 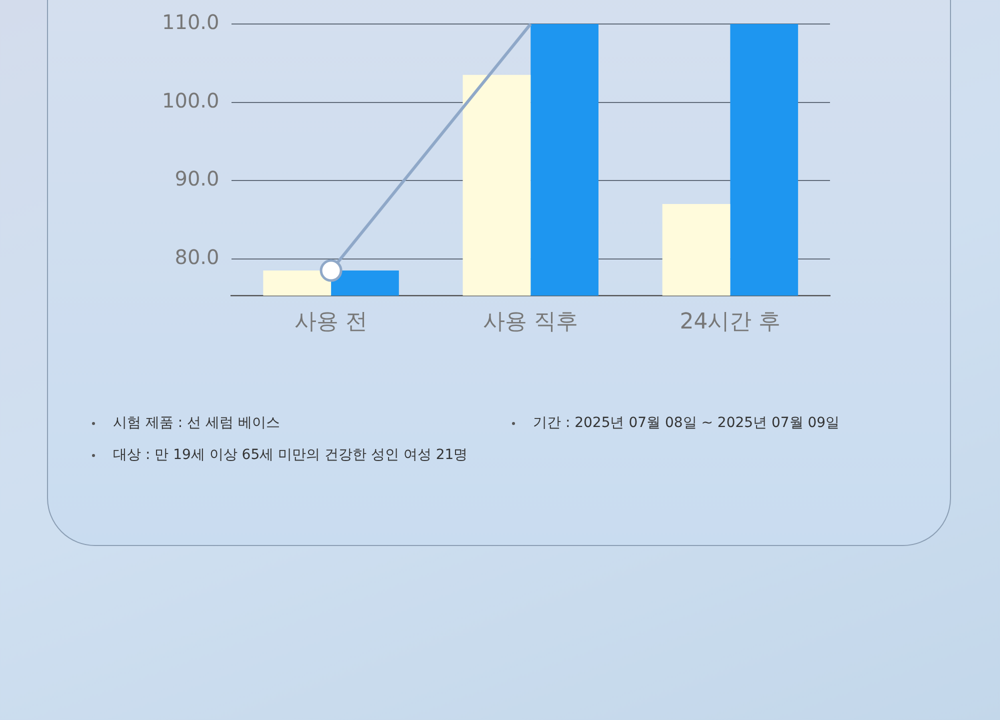 I want to click on y-tick-label: 110.0, so click(x=191, y=22).